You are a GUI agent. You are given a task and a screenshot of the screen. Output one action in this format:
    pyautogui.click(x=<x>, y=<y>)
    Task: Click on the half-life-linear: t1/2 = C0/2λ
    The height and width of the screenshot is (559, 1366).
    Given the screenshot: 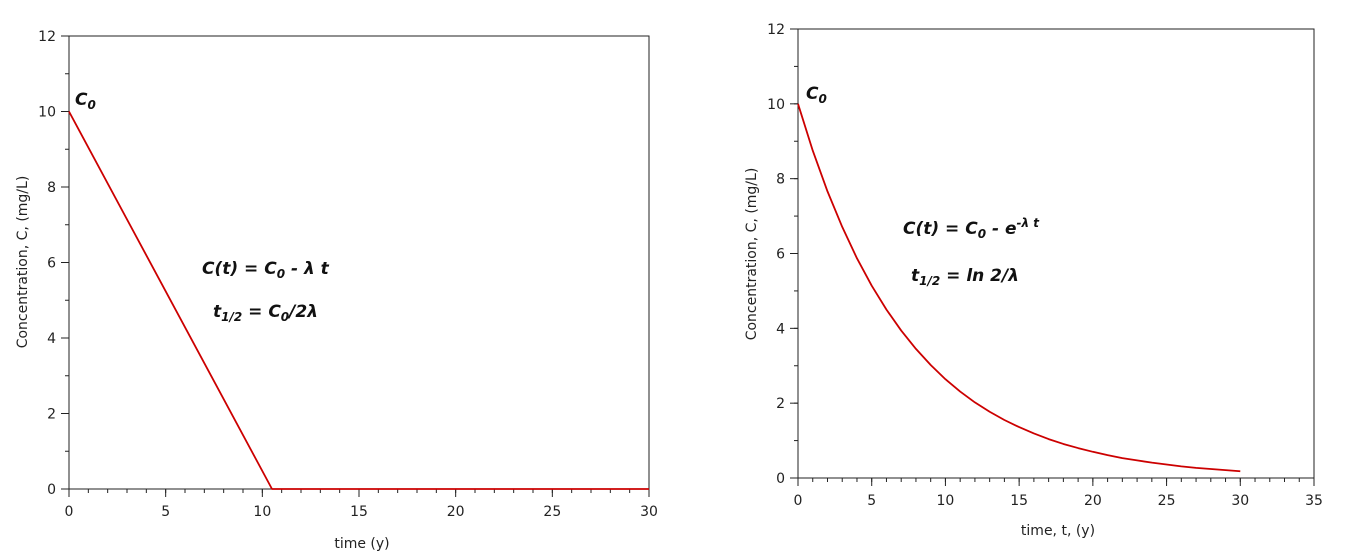 What is the action you would take?
    pyautogui.click(x=265, y=313)
    